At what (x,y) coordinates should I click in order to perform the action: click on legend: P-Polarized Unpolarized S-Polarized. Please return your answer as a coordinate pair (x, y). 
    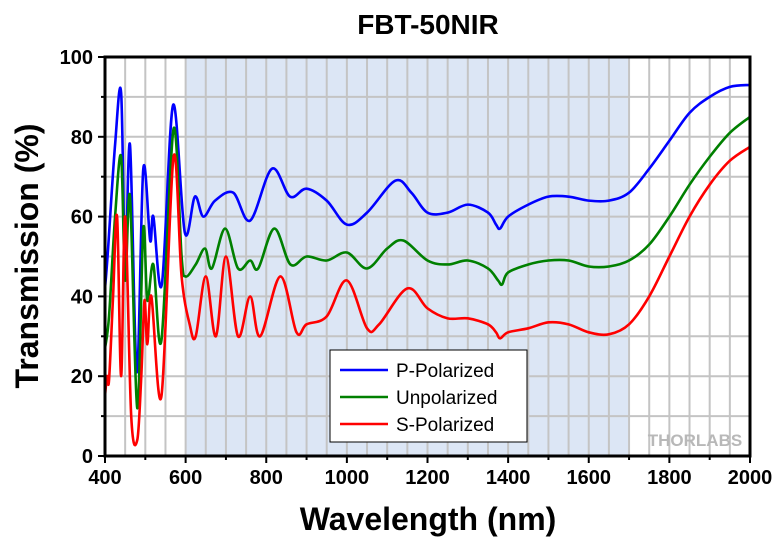
    Looking at the image, I should click on (428, 396).